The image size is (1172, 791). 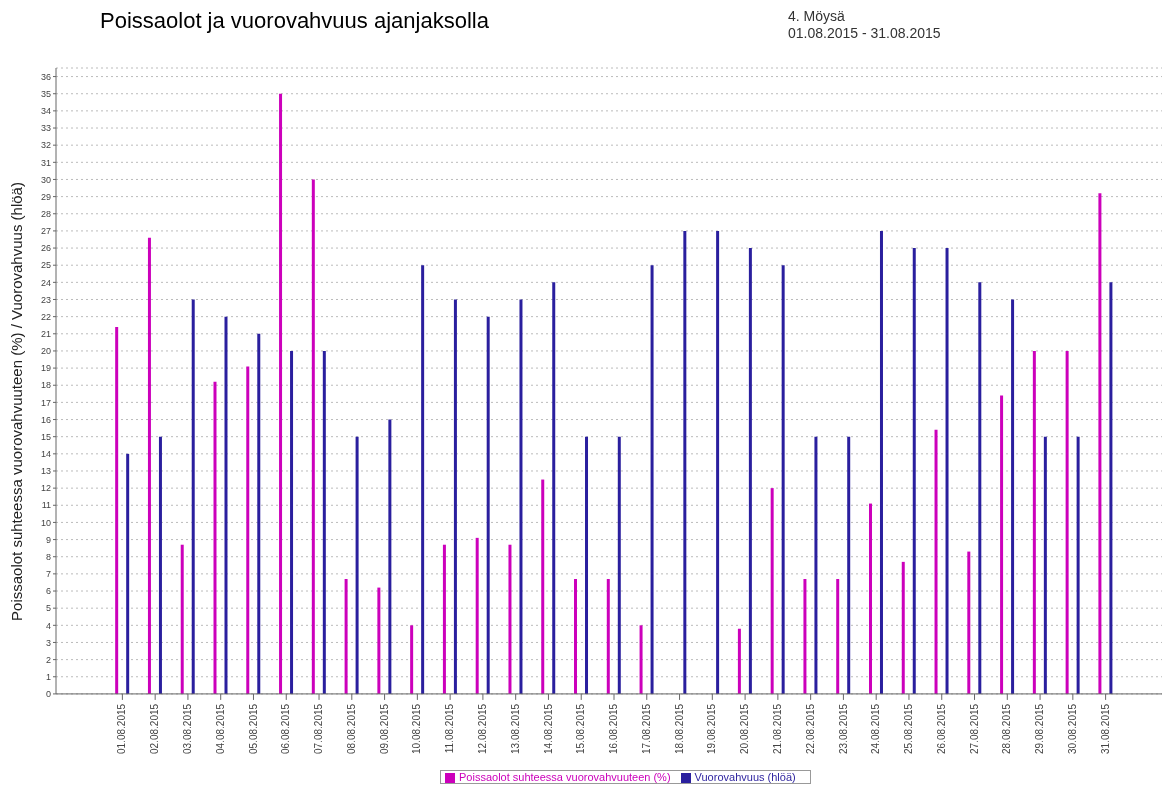 I want to click on y-tick-label: 36, so click(x=45, y=76).